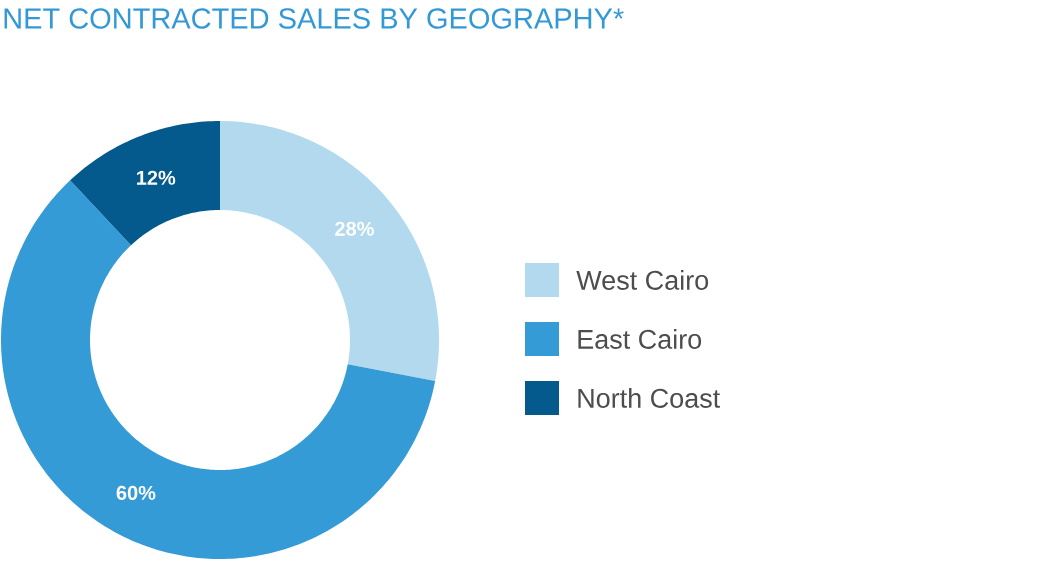 The width and height of the screenshot is (1049, 570). I want to click on legend-label: West Cairo, so click(642, 280).